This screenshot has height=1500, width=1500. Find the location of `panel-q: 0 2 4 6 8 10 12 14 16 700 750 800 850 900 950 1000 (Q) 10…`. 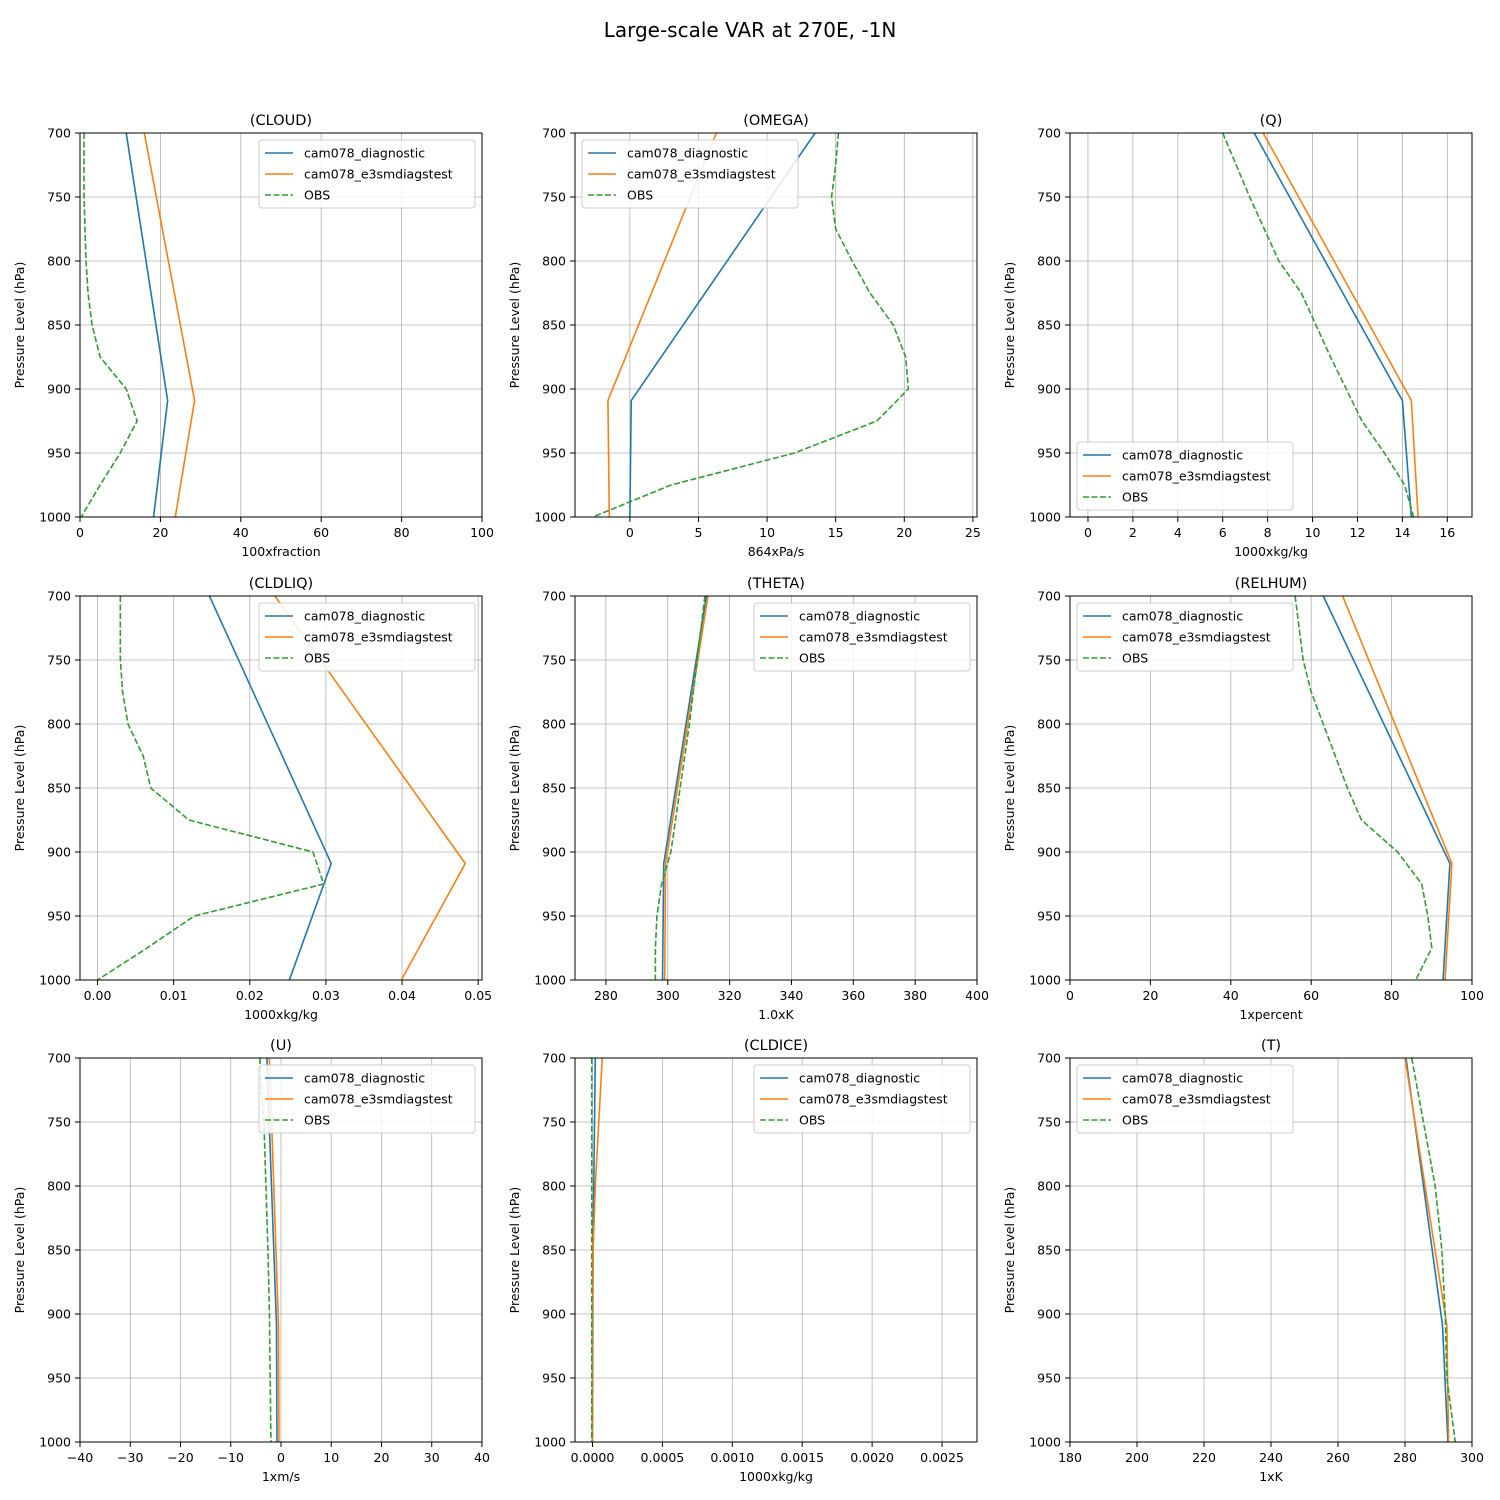

panel-q: 0 2 4 6 8 10 12 14 16 700 750 800 850 900 950 1000 (Q) 10… is located at coordinates (1237, 336).